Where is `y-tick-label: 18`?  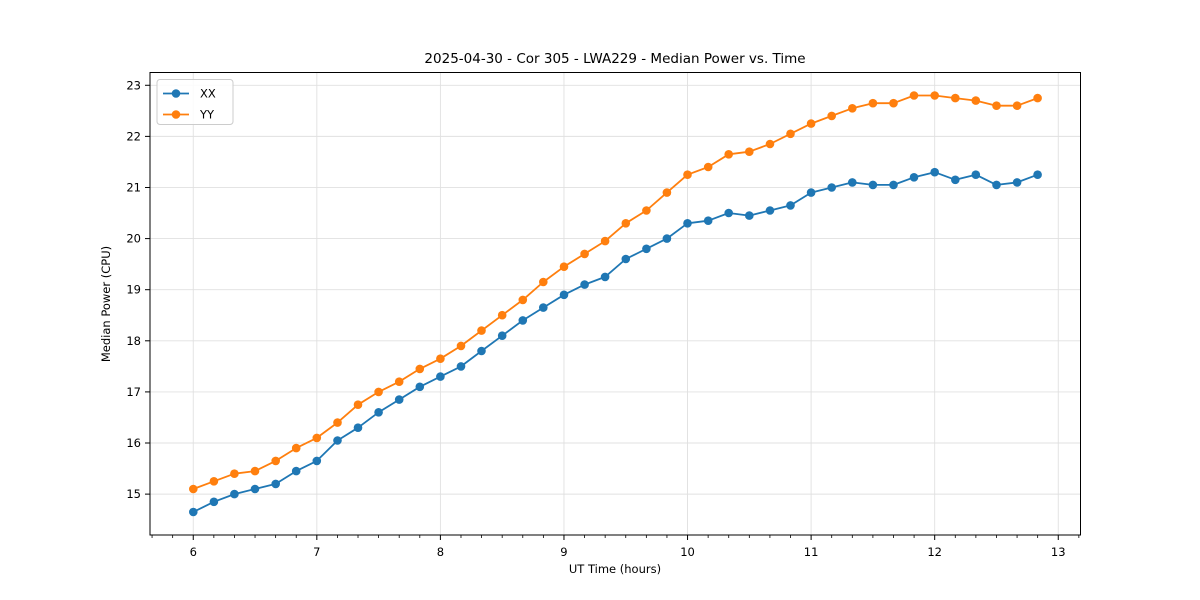 y-tick-label: 18 is located at coordinates (133, 341).